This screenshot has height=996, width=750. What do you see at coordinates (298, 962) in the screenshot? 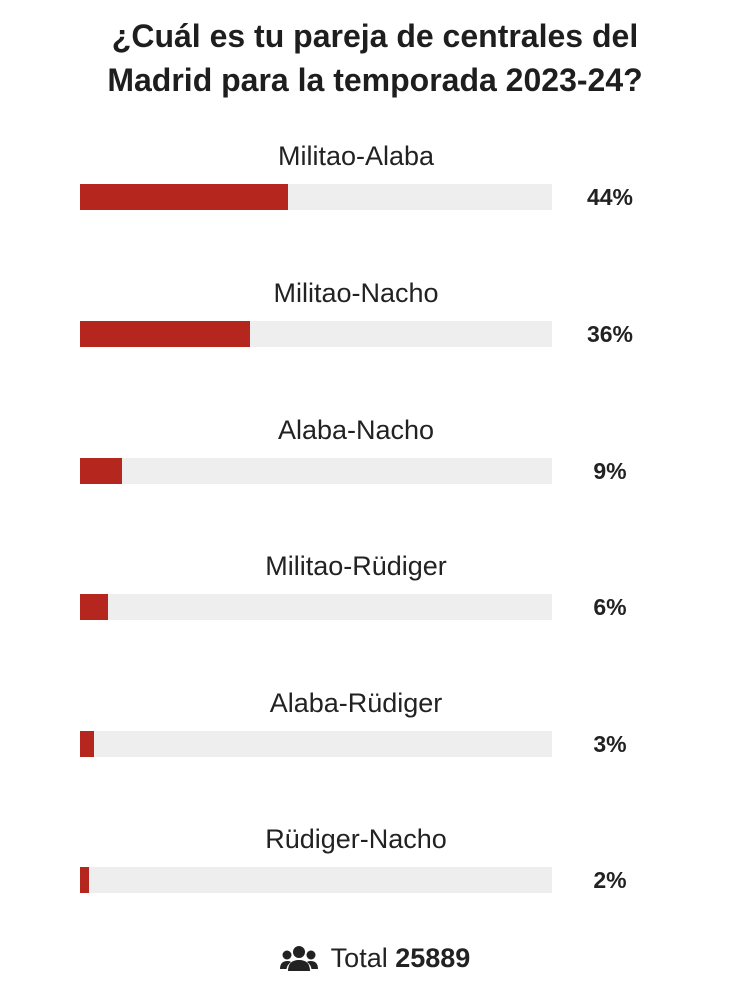
I see `users-icon` at bounding box center [298, 962].